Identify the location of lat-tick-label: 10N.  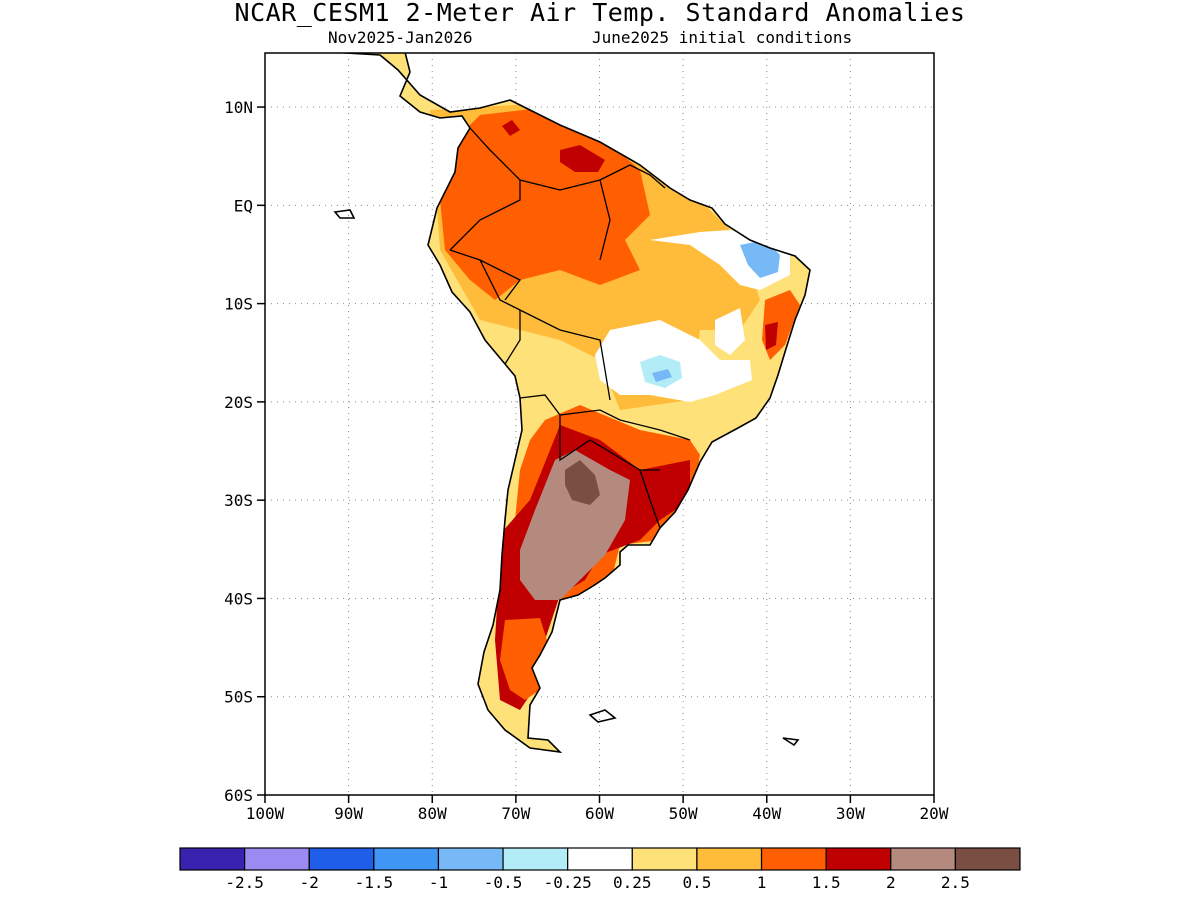
(238, 107).